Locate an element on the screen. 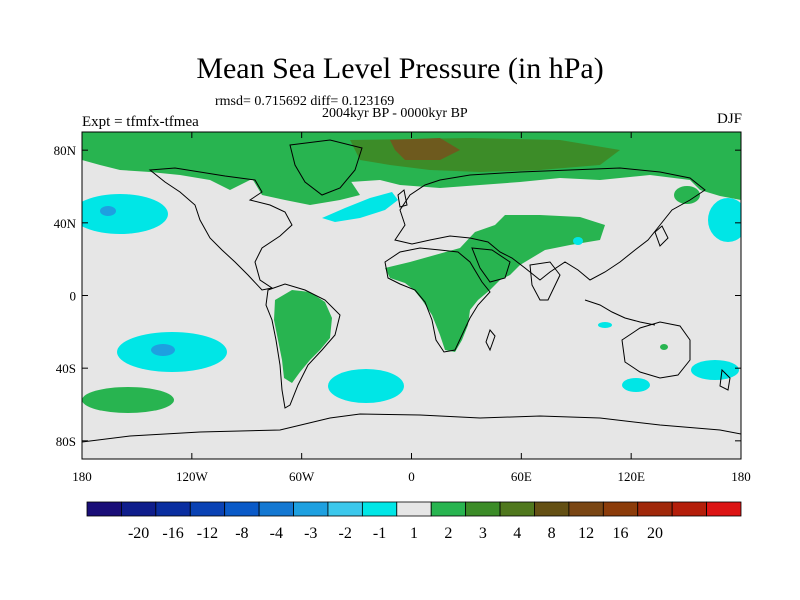 The image size is (800, 600). new-zealand-outline is located at coordinates (725, 379).